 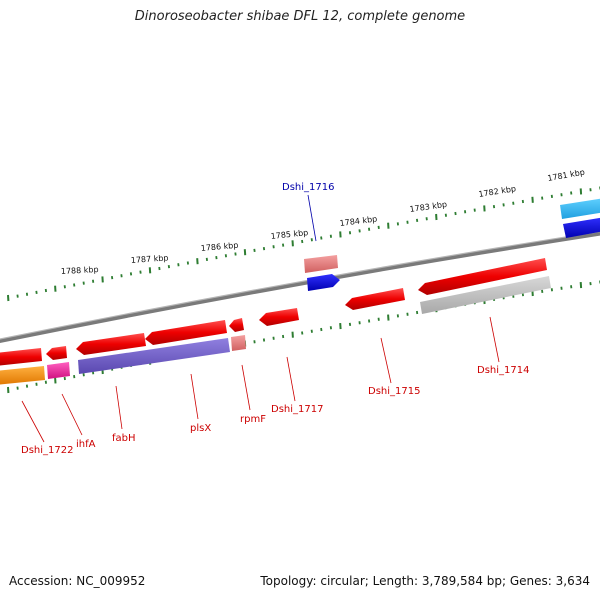 I want to click on gene-label-rpmf: rpmF, so click(x=253, y=419).